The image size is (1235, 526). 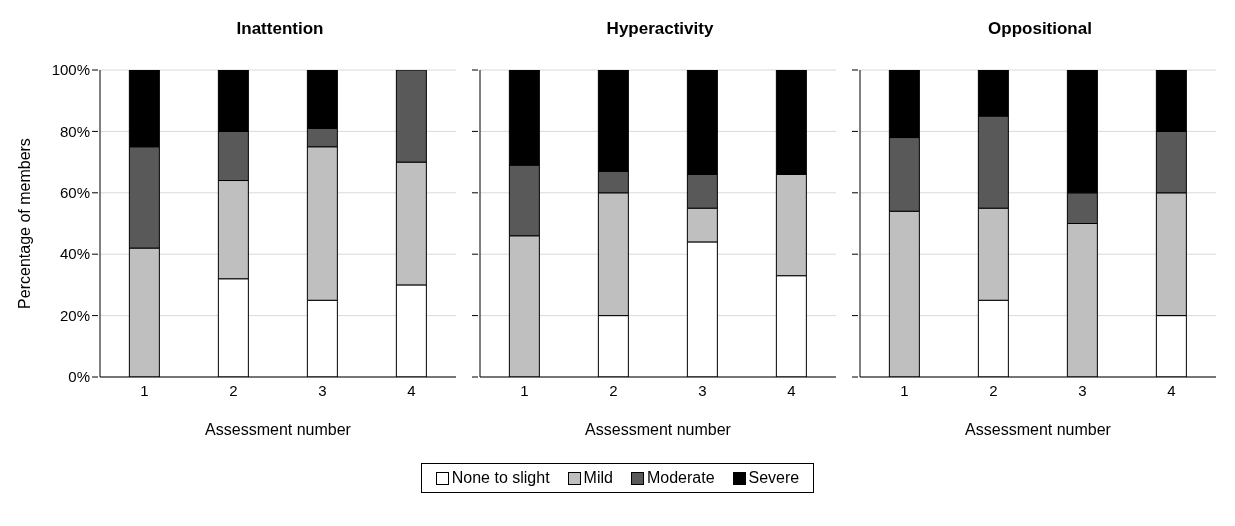 I want to click on legend-label: Severe, so click(x=774, y=478).